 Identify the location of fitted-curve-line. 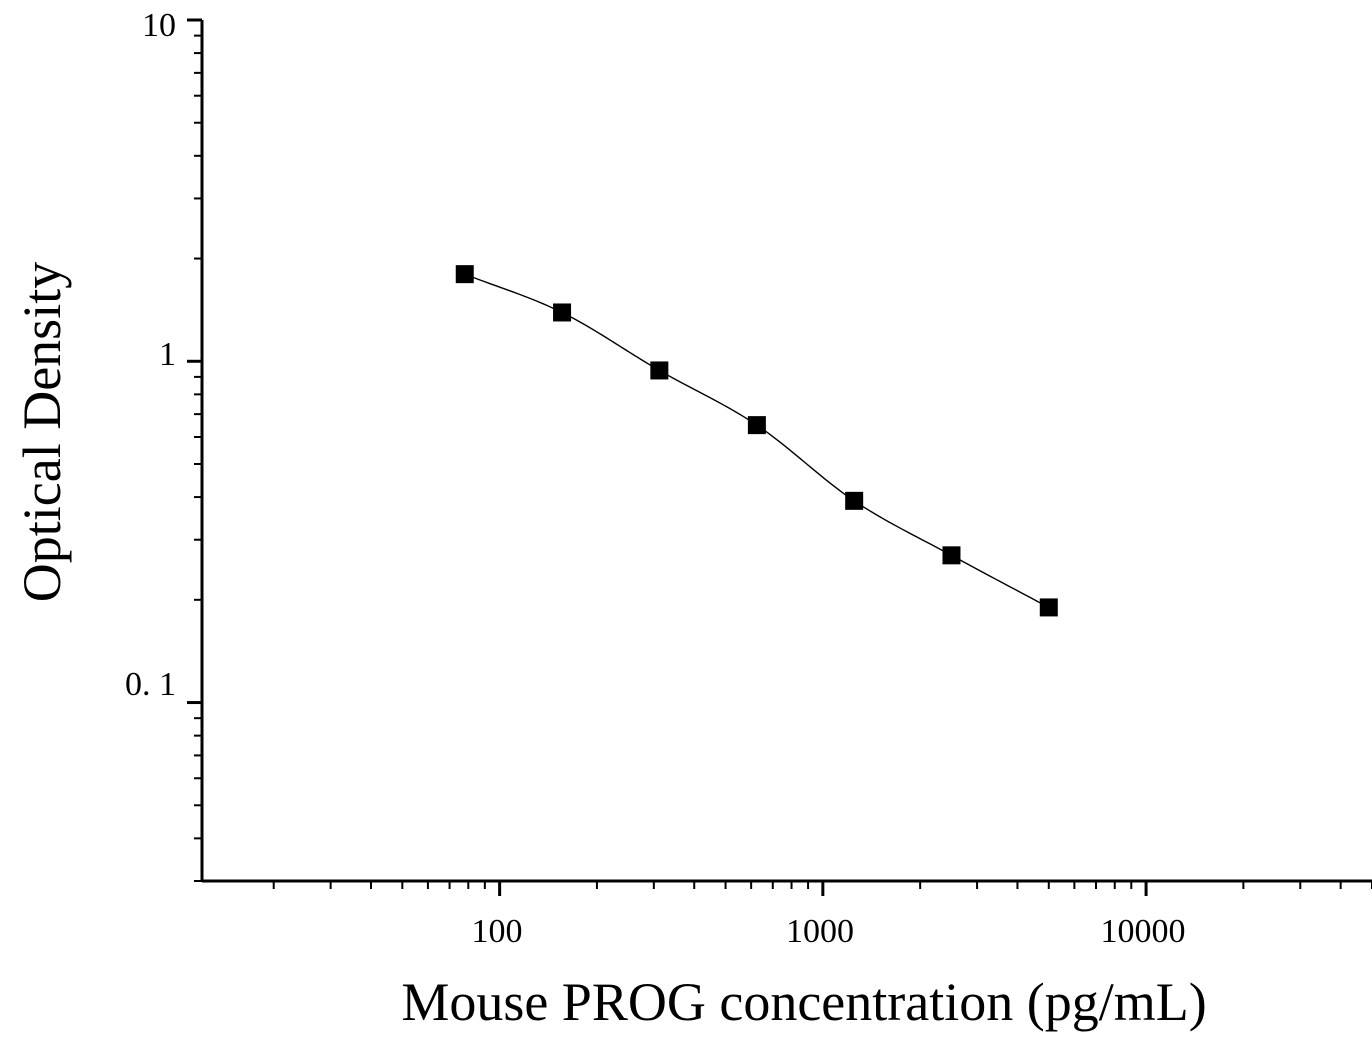
(757, 441).